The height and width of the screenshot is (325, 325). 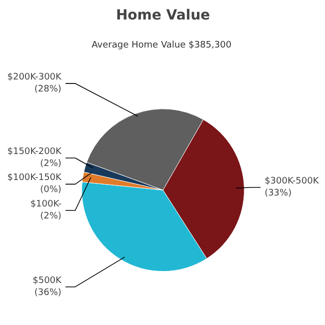 I want to click on slice-label: $150K-200K, so click(x=35, y=151).